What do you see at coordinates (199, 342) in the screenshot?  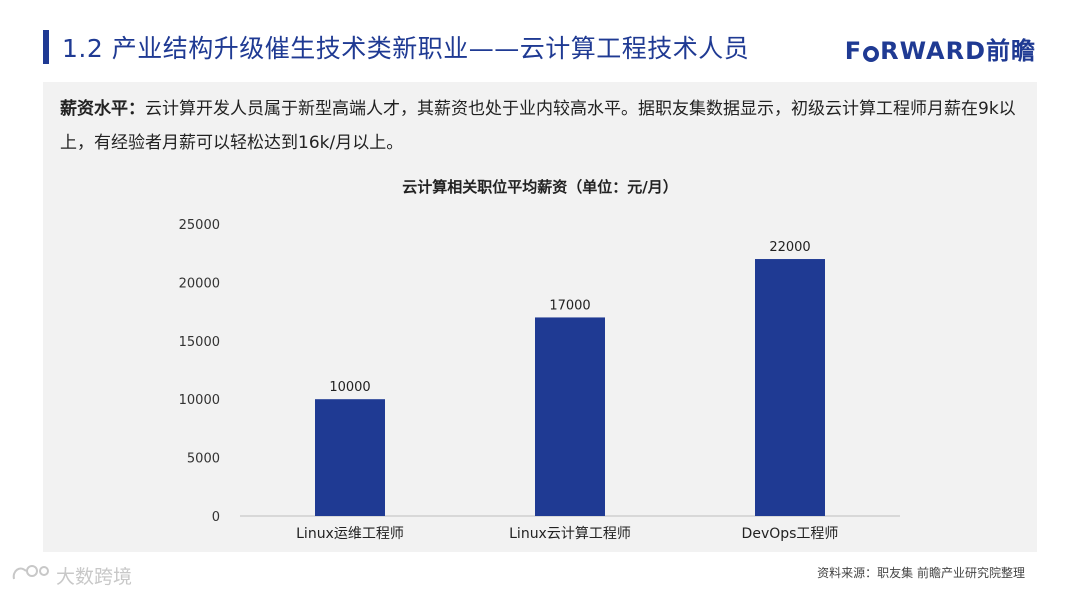 I see `y-tick-label: 15000` at bounding box center [199, 342].